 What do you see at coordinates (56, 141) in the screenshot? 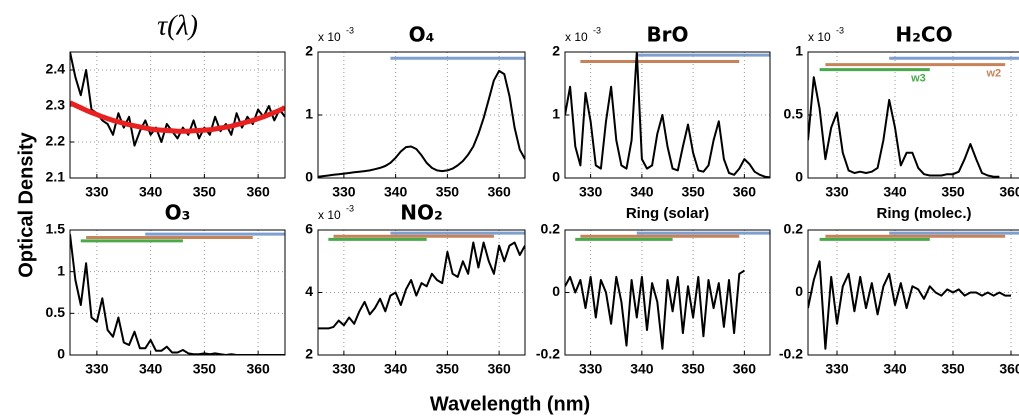
I see `y-tick-label: 2.2` at bounding box center [56, 141].